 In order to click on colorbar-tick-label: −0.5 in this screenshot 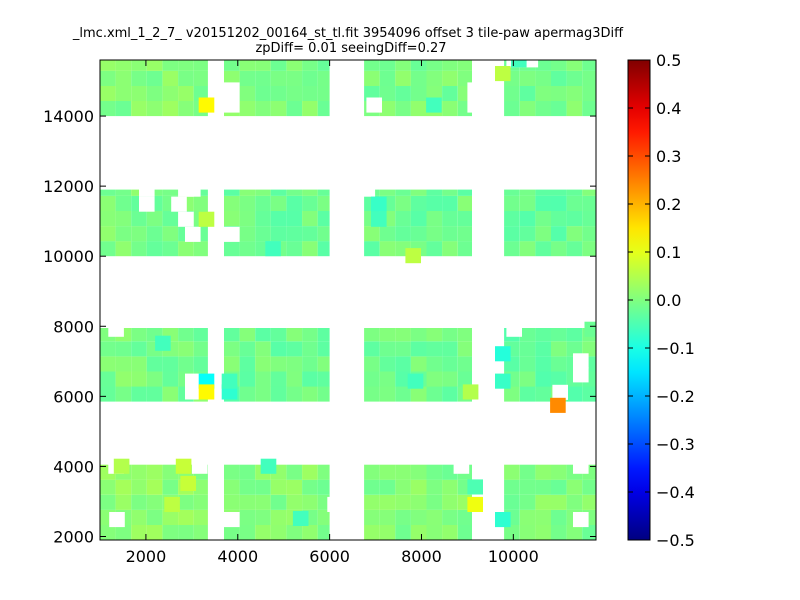, I will do `click(675, 540)`.